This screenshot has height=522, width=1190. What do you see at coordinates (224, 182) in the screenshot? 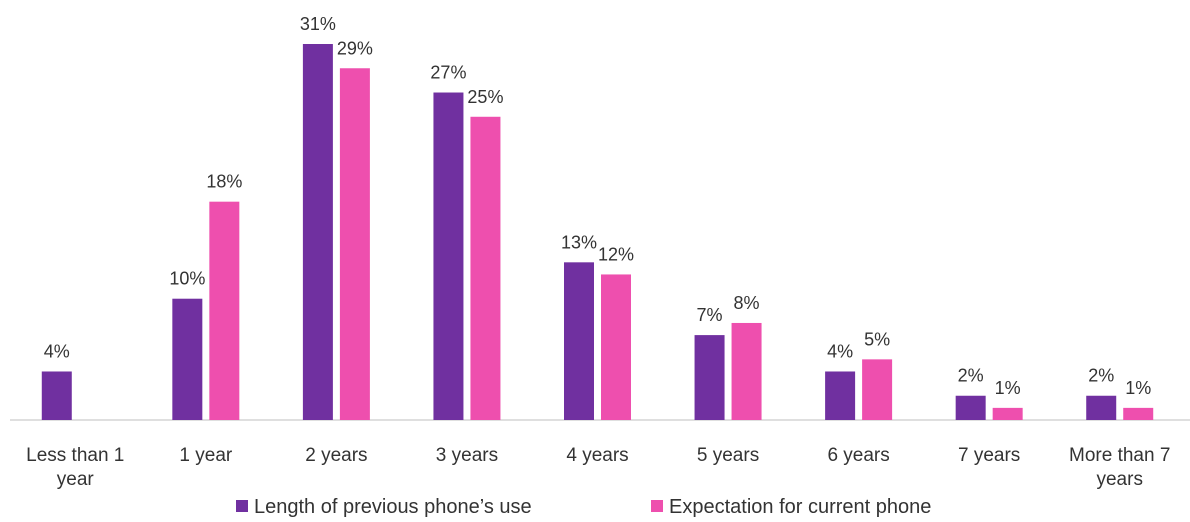
I see `data-label: 18%` at bounding box center [224, 182].